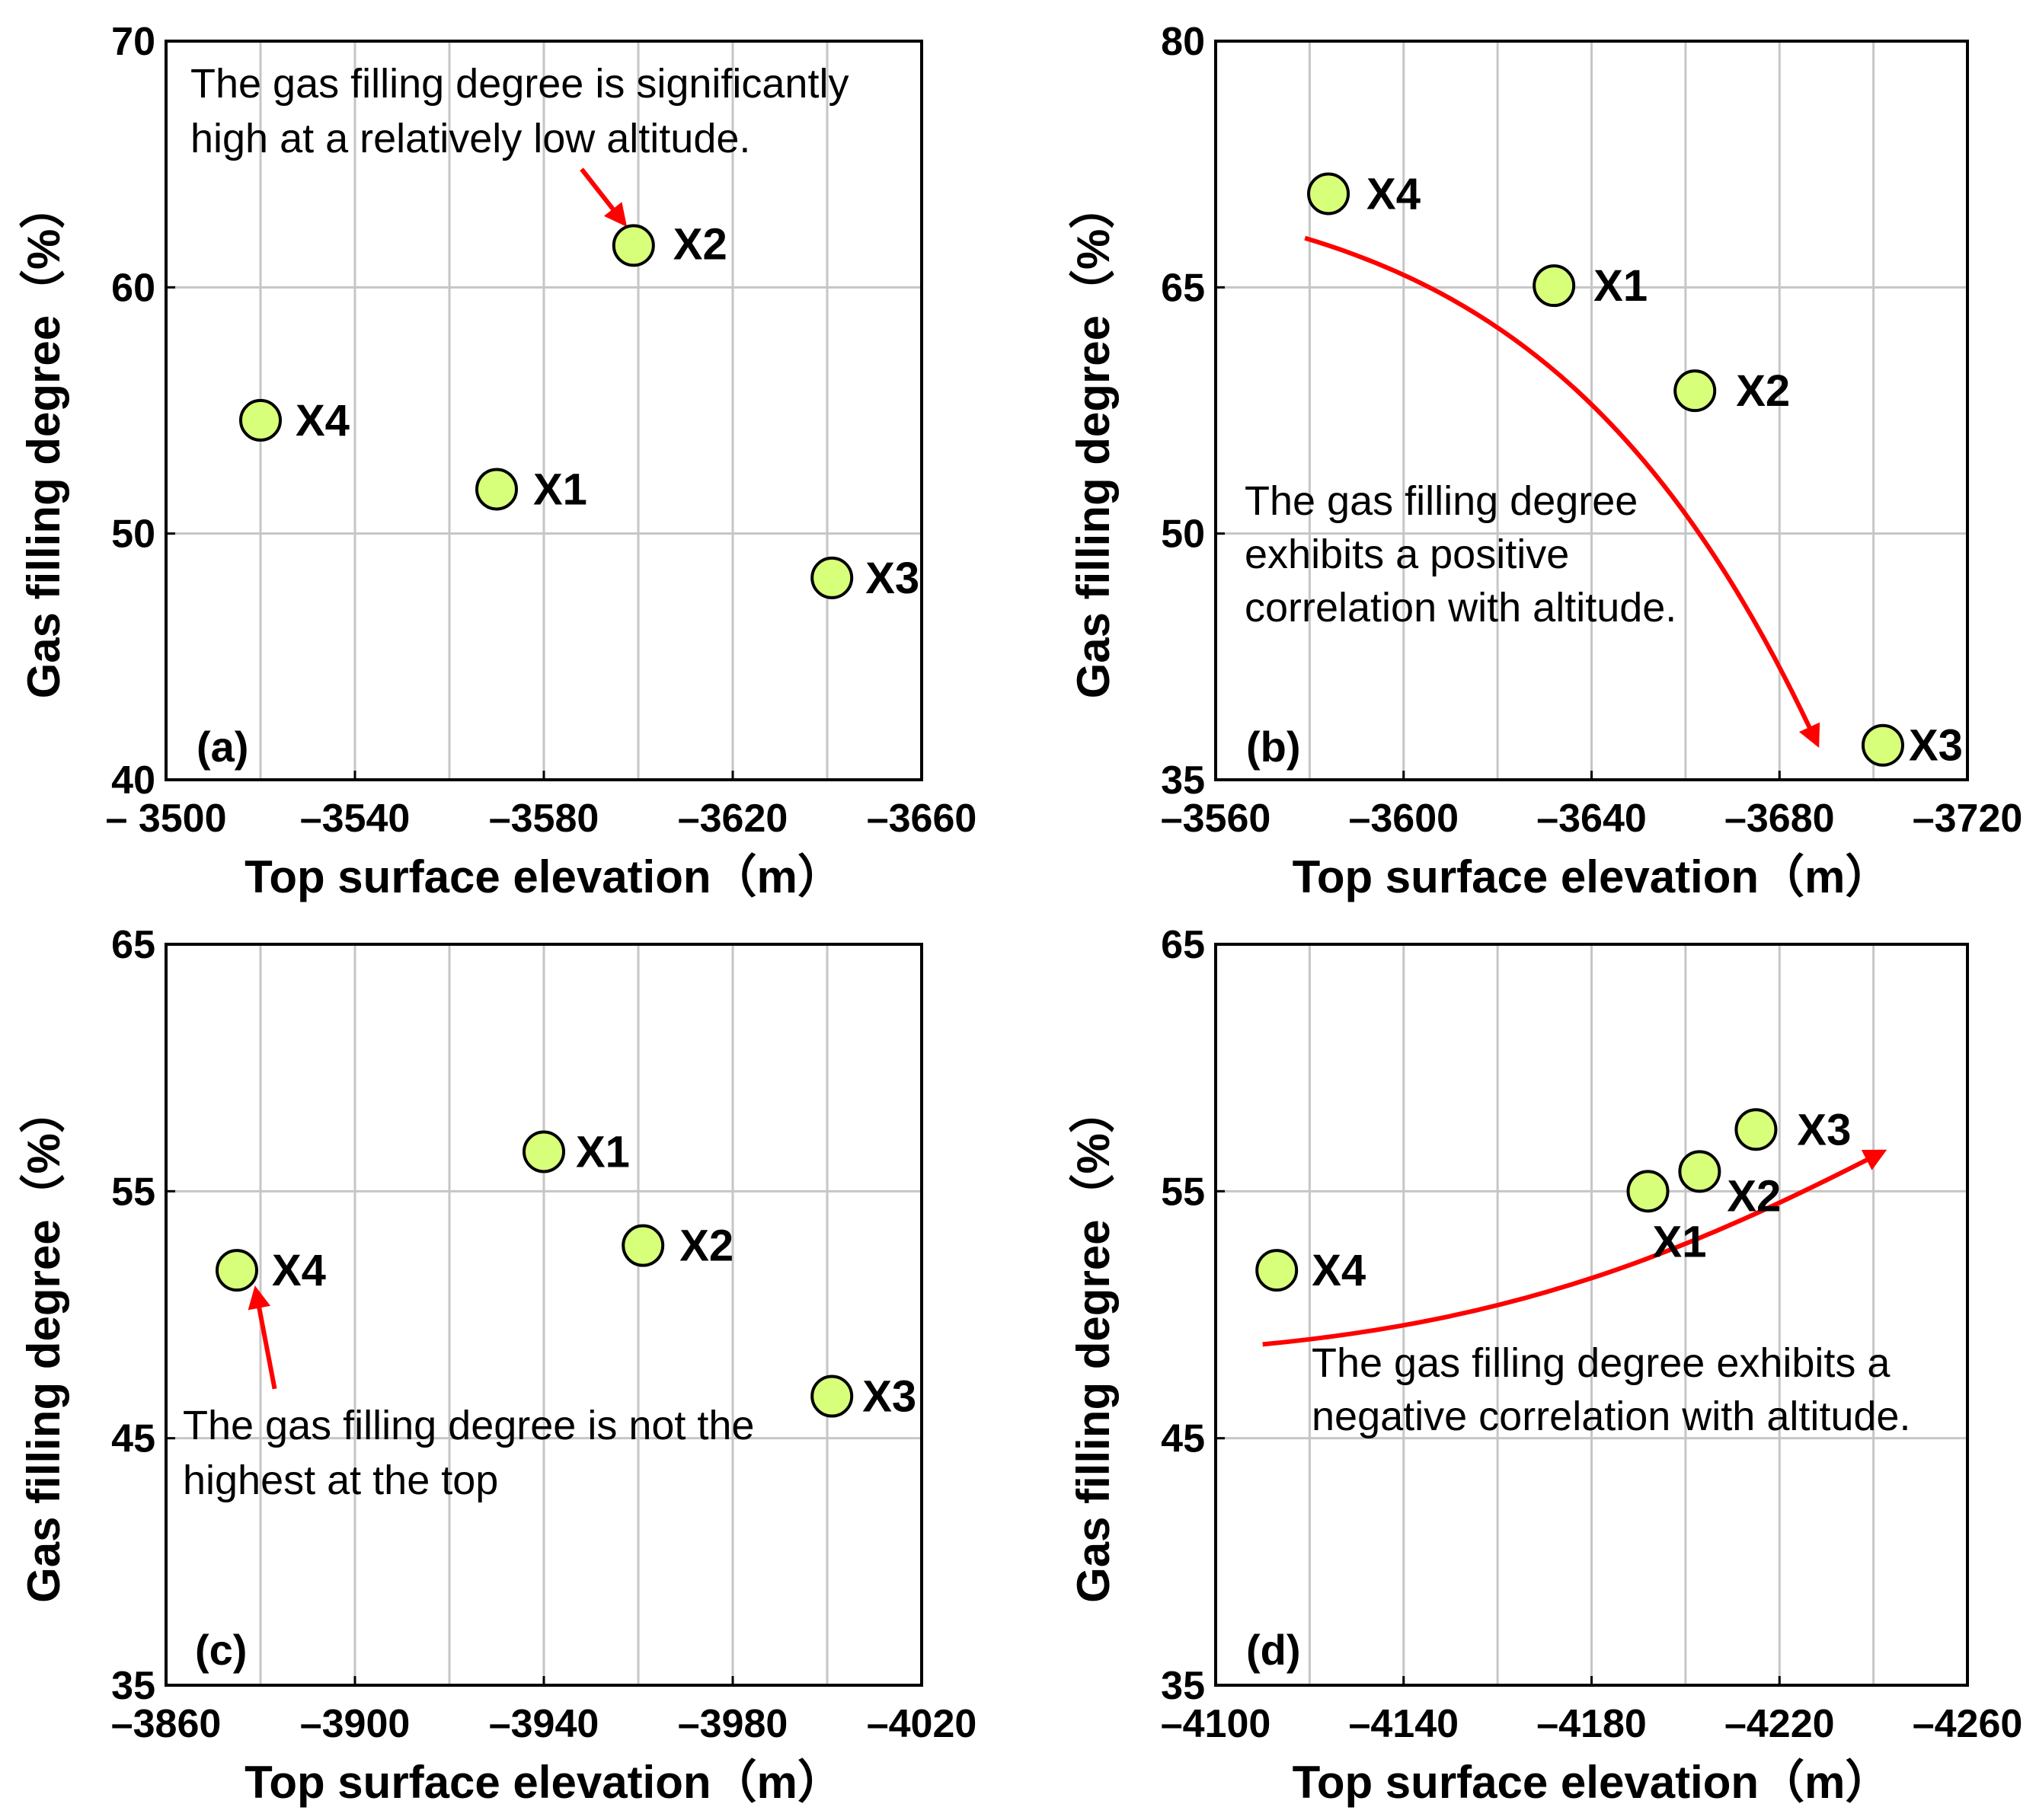  Describe the element at coordinates (1779, 819) in the screenshot. I see `x-tick-label: –3680` at that location.